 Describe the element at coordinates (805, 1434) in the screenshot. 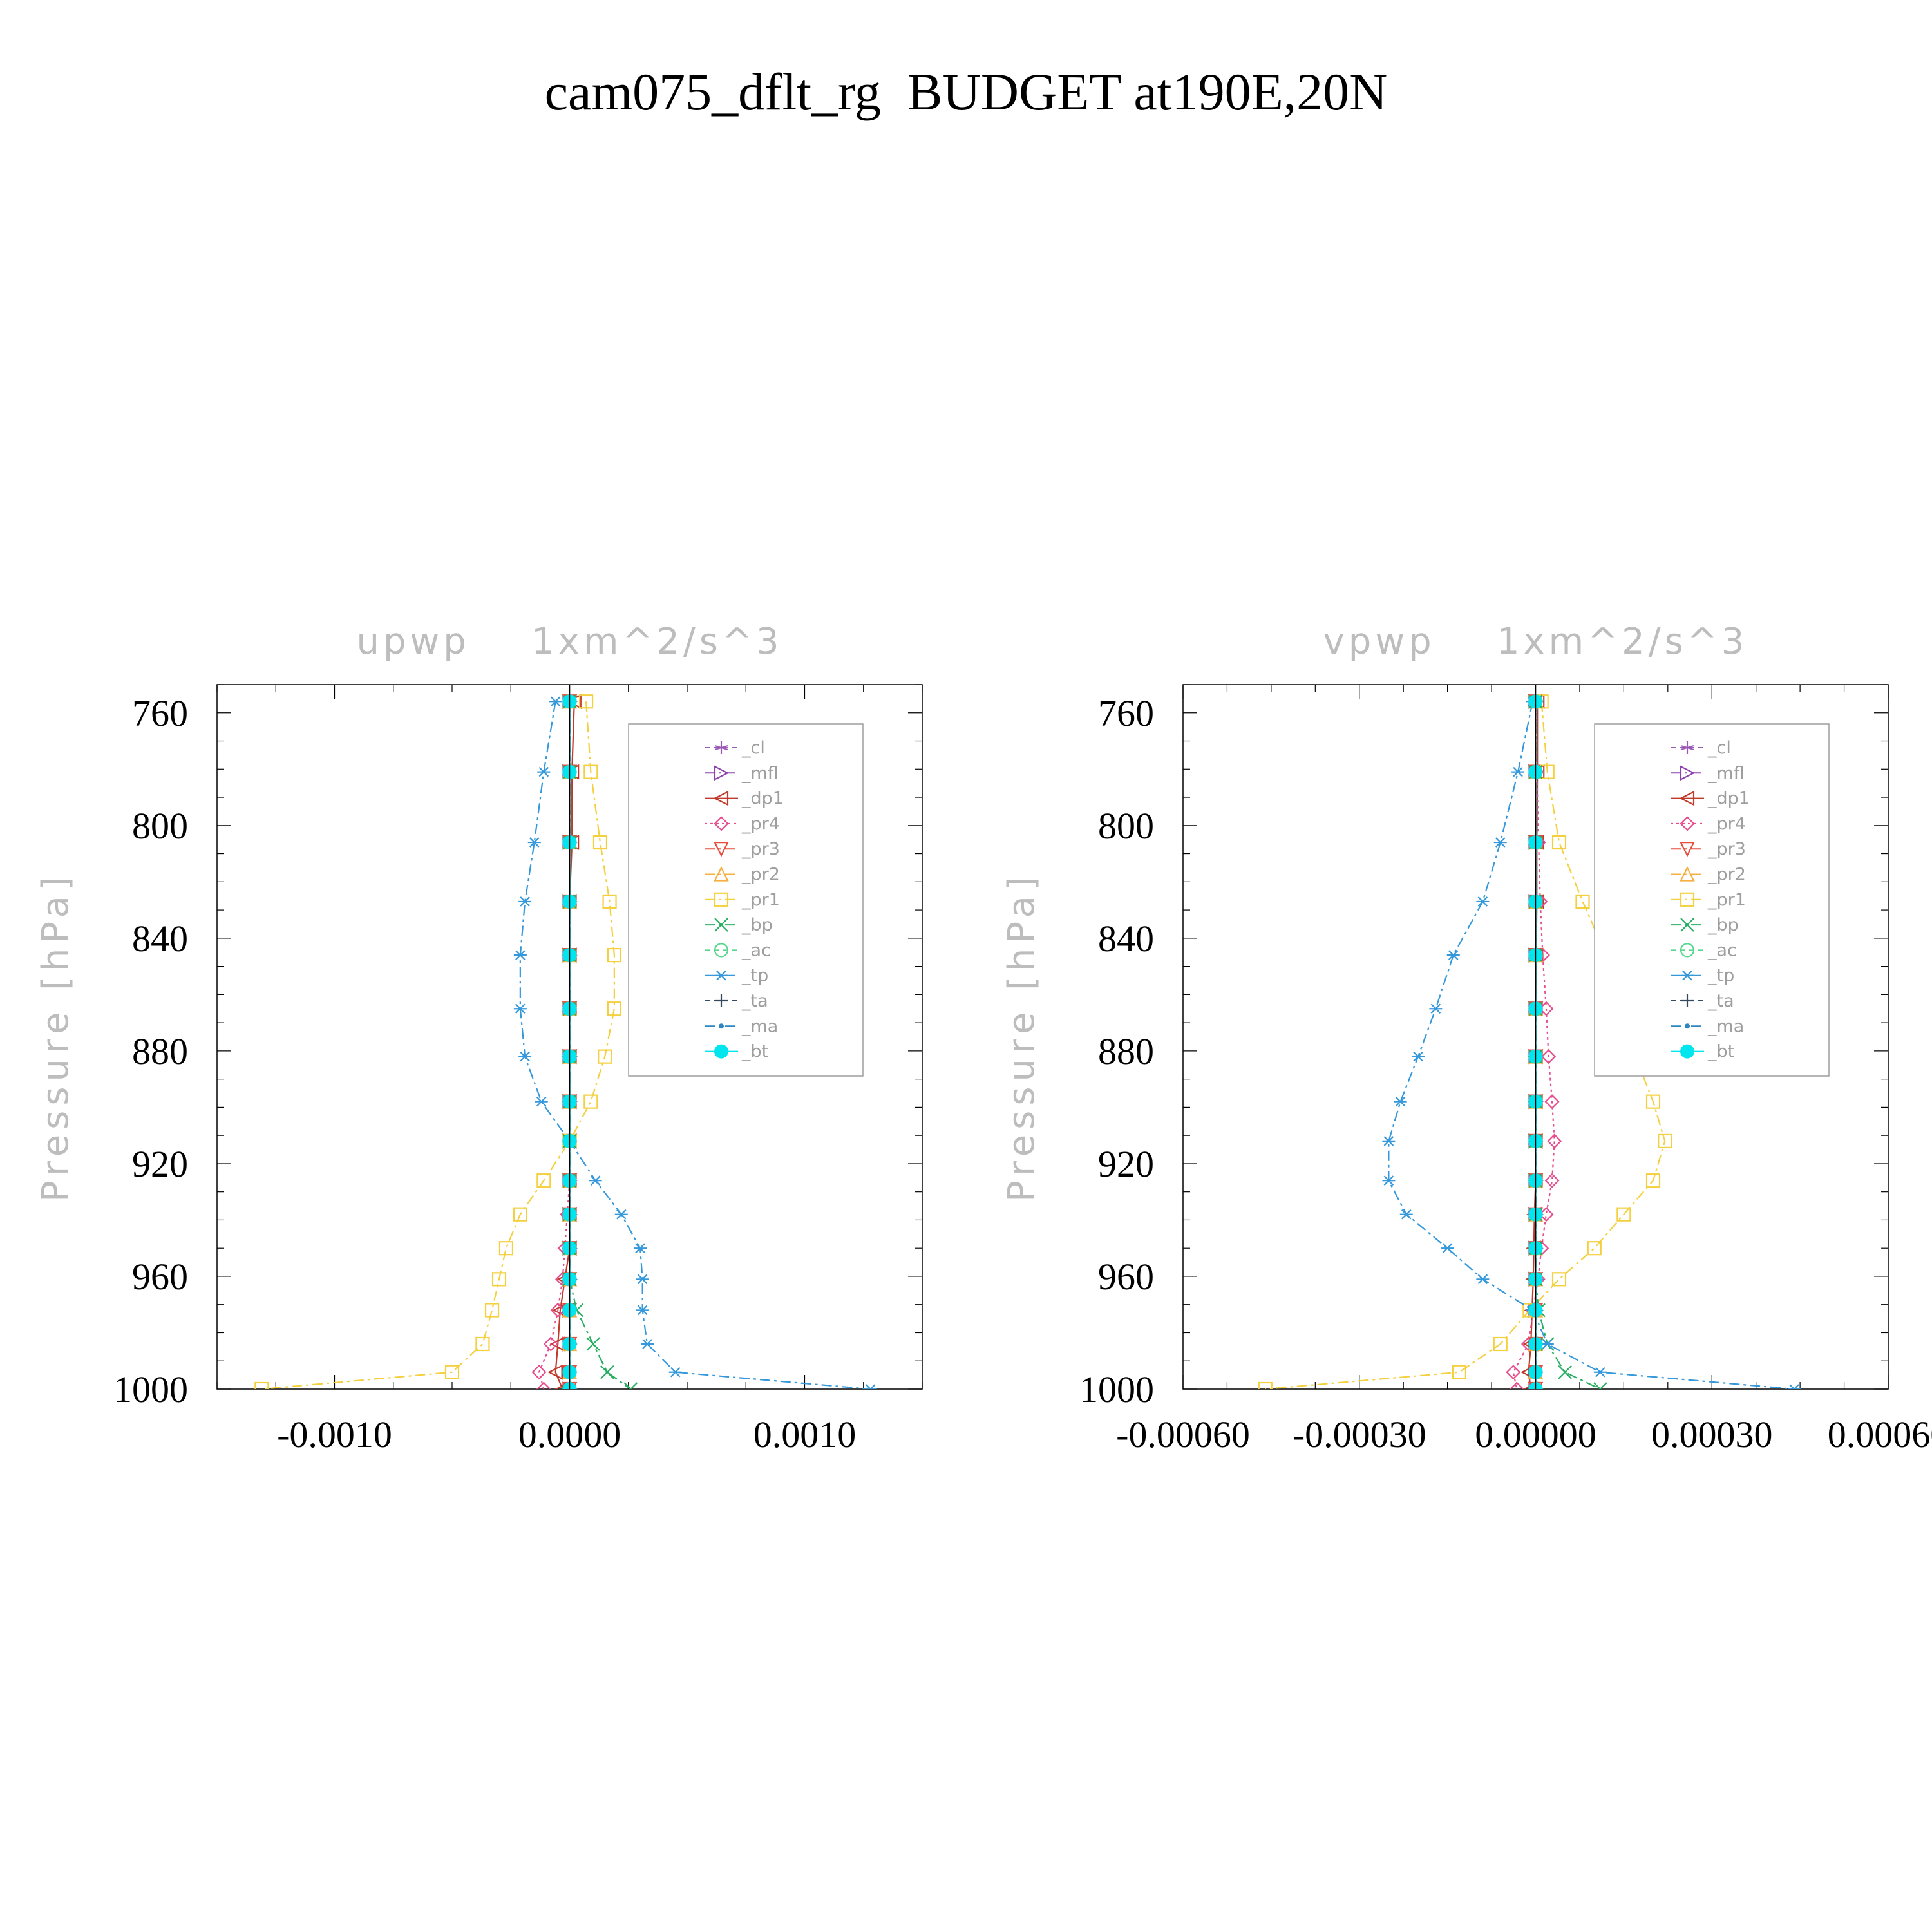

I see `x-tick-label: 0.0010` at that location.